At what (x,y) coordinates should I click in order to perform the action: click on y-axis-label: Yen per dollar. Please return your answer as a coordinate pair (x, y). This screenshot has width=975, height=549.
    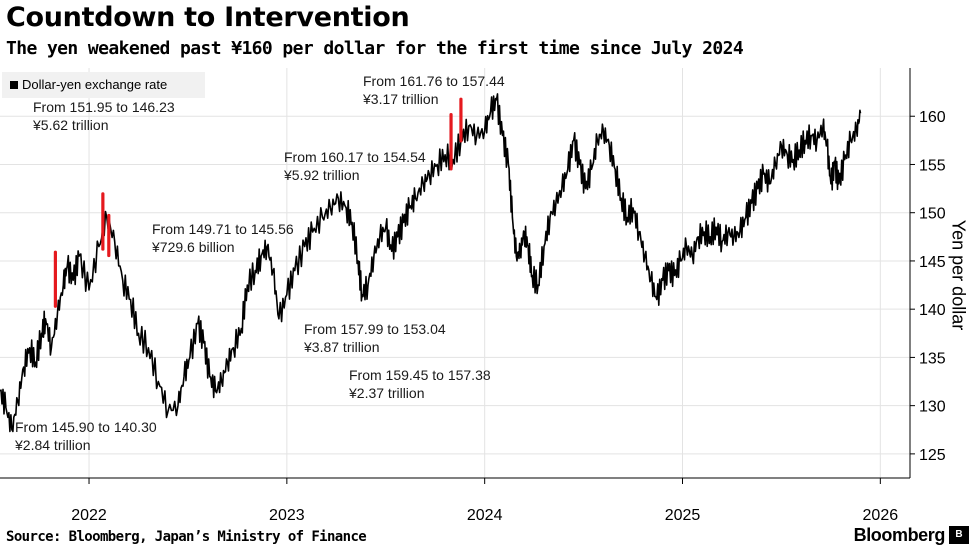
    Looking at the image, I should click on (958, 275).